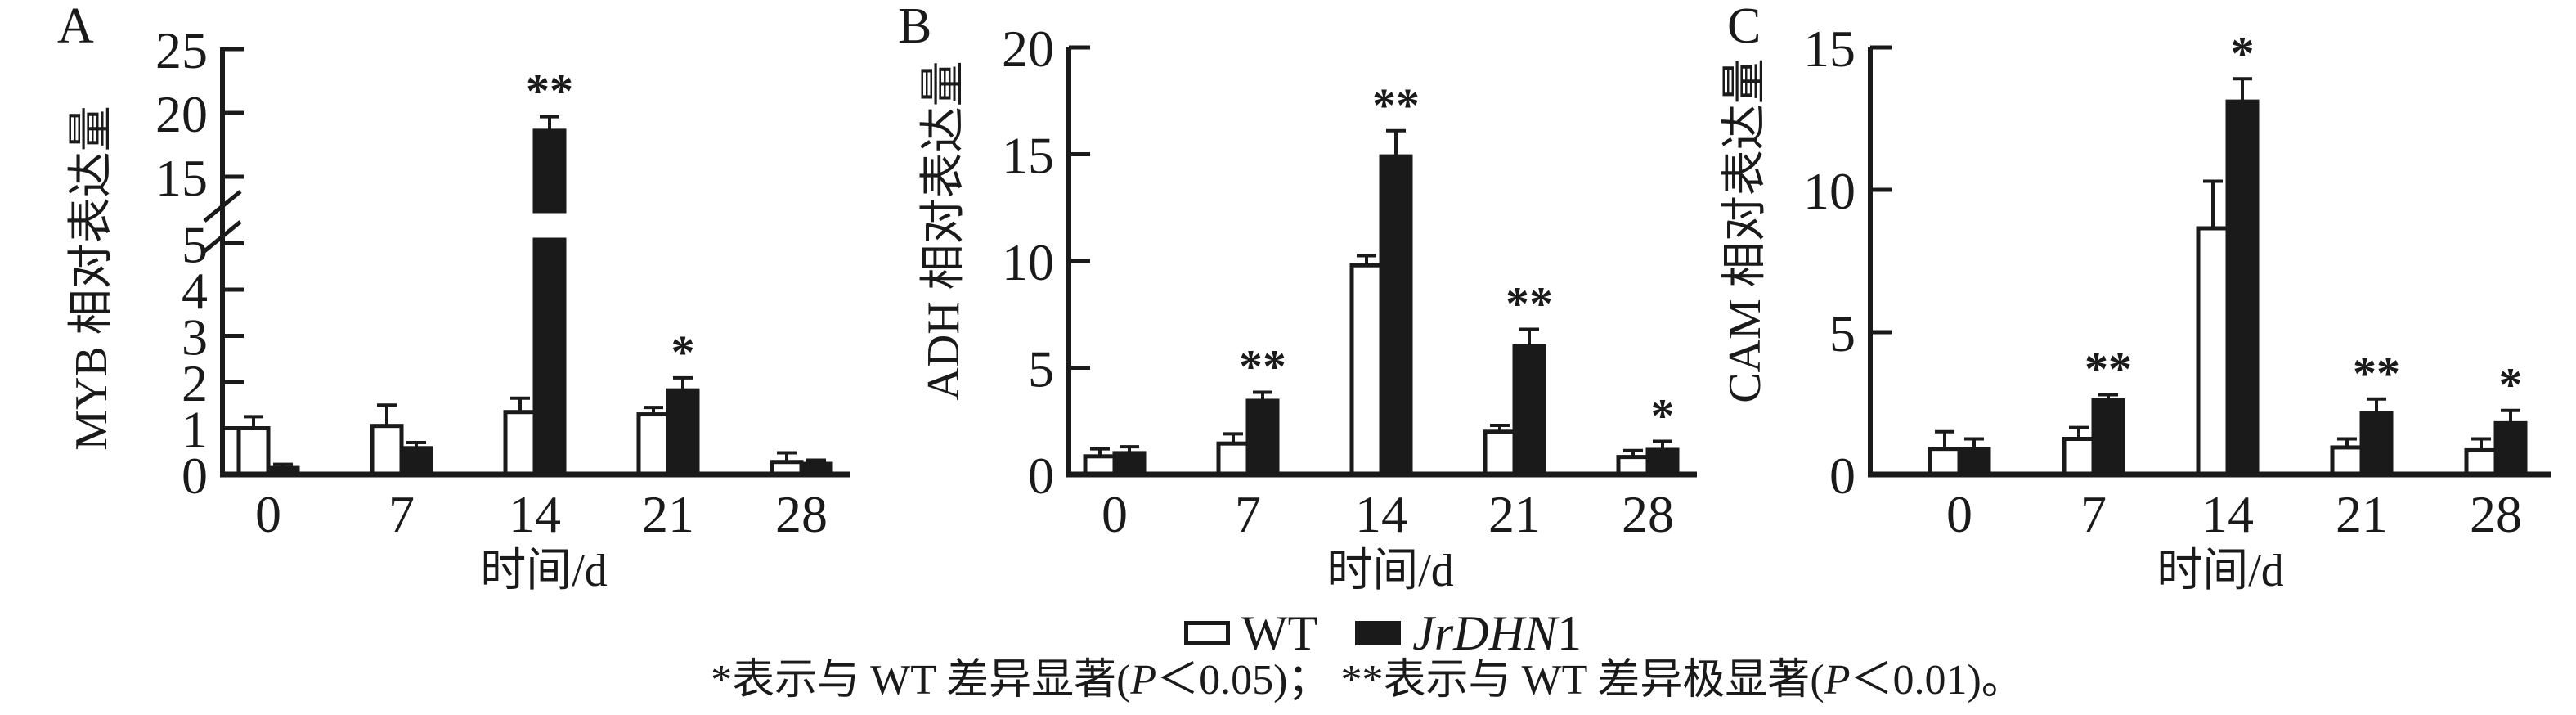  Describe the element at coordinates (1744, 27) in the screenshot. I see `panel-letter-C: C` at that location.